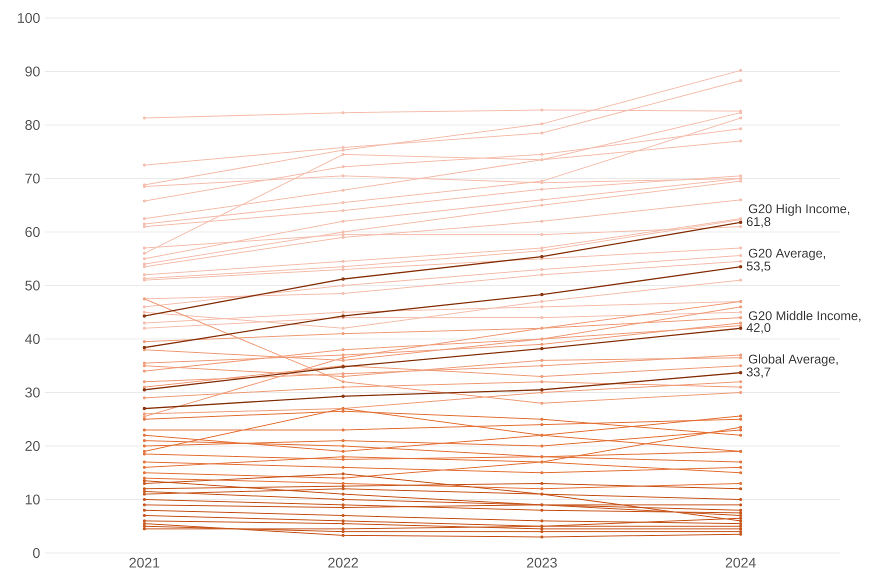  What do you see at coordinates (32, 232) in the screenshot?
I see `y-tick-label: 60` at bounding box center [32, 232].